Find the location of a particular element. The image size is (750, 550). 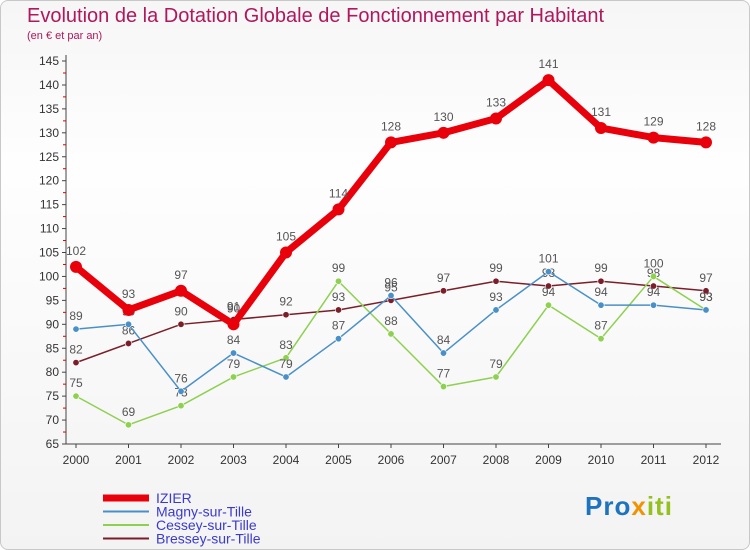

x-tick-label: 2003 is located at coordinates (233, 460).